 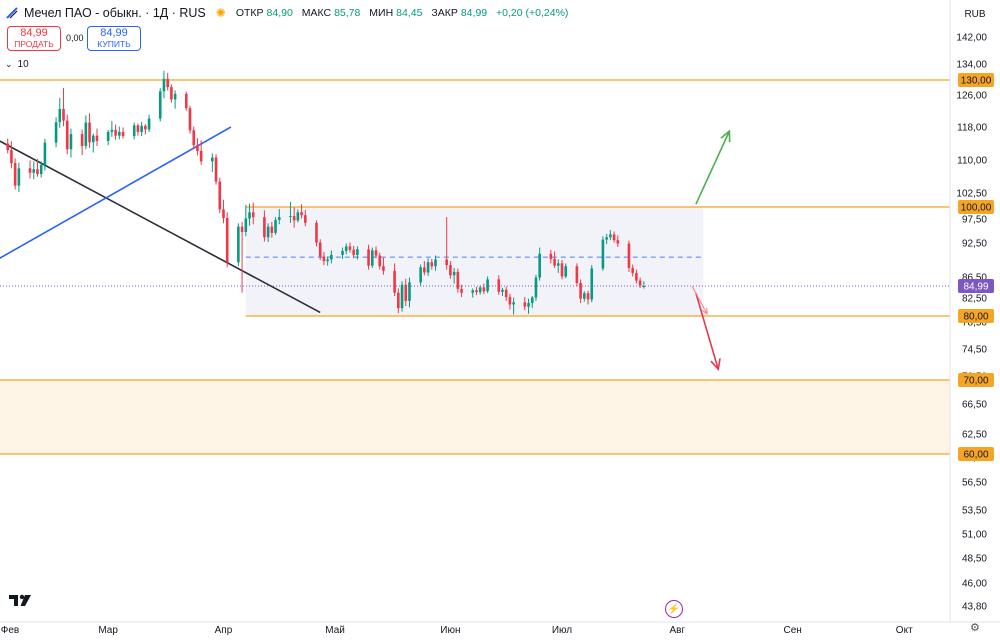 What do you see at coordinates (475, 417) in the screenshot?
I see `support-zone` at bounding box center [475, 417].